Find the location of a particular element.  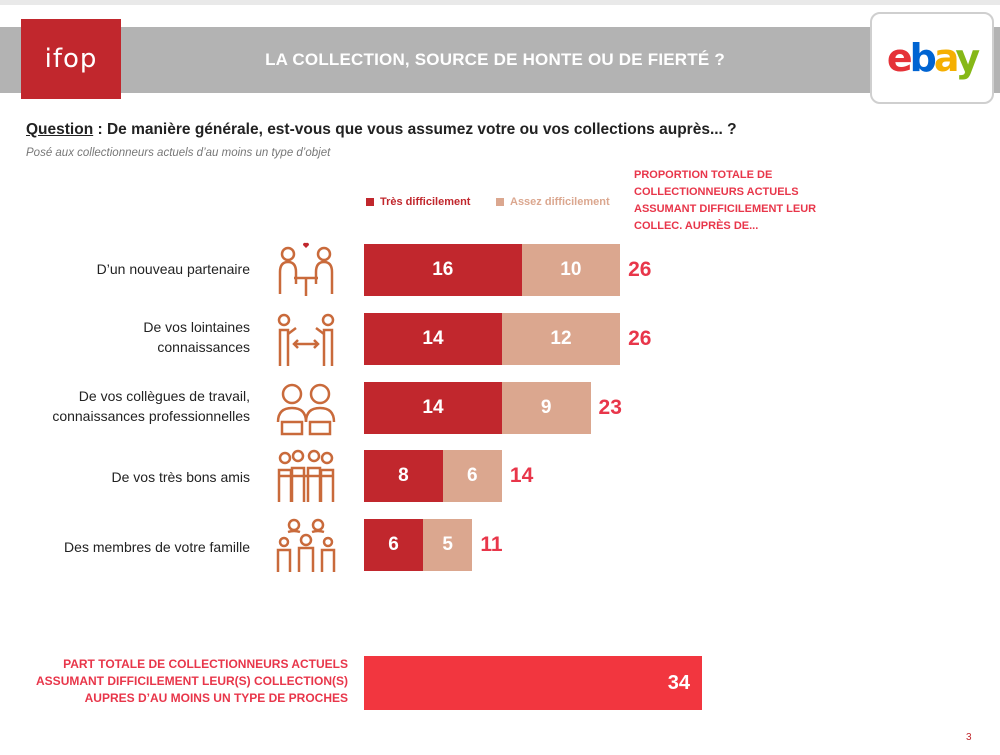

ebay-letter-y: y is located at coordinates (967, 58).